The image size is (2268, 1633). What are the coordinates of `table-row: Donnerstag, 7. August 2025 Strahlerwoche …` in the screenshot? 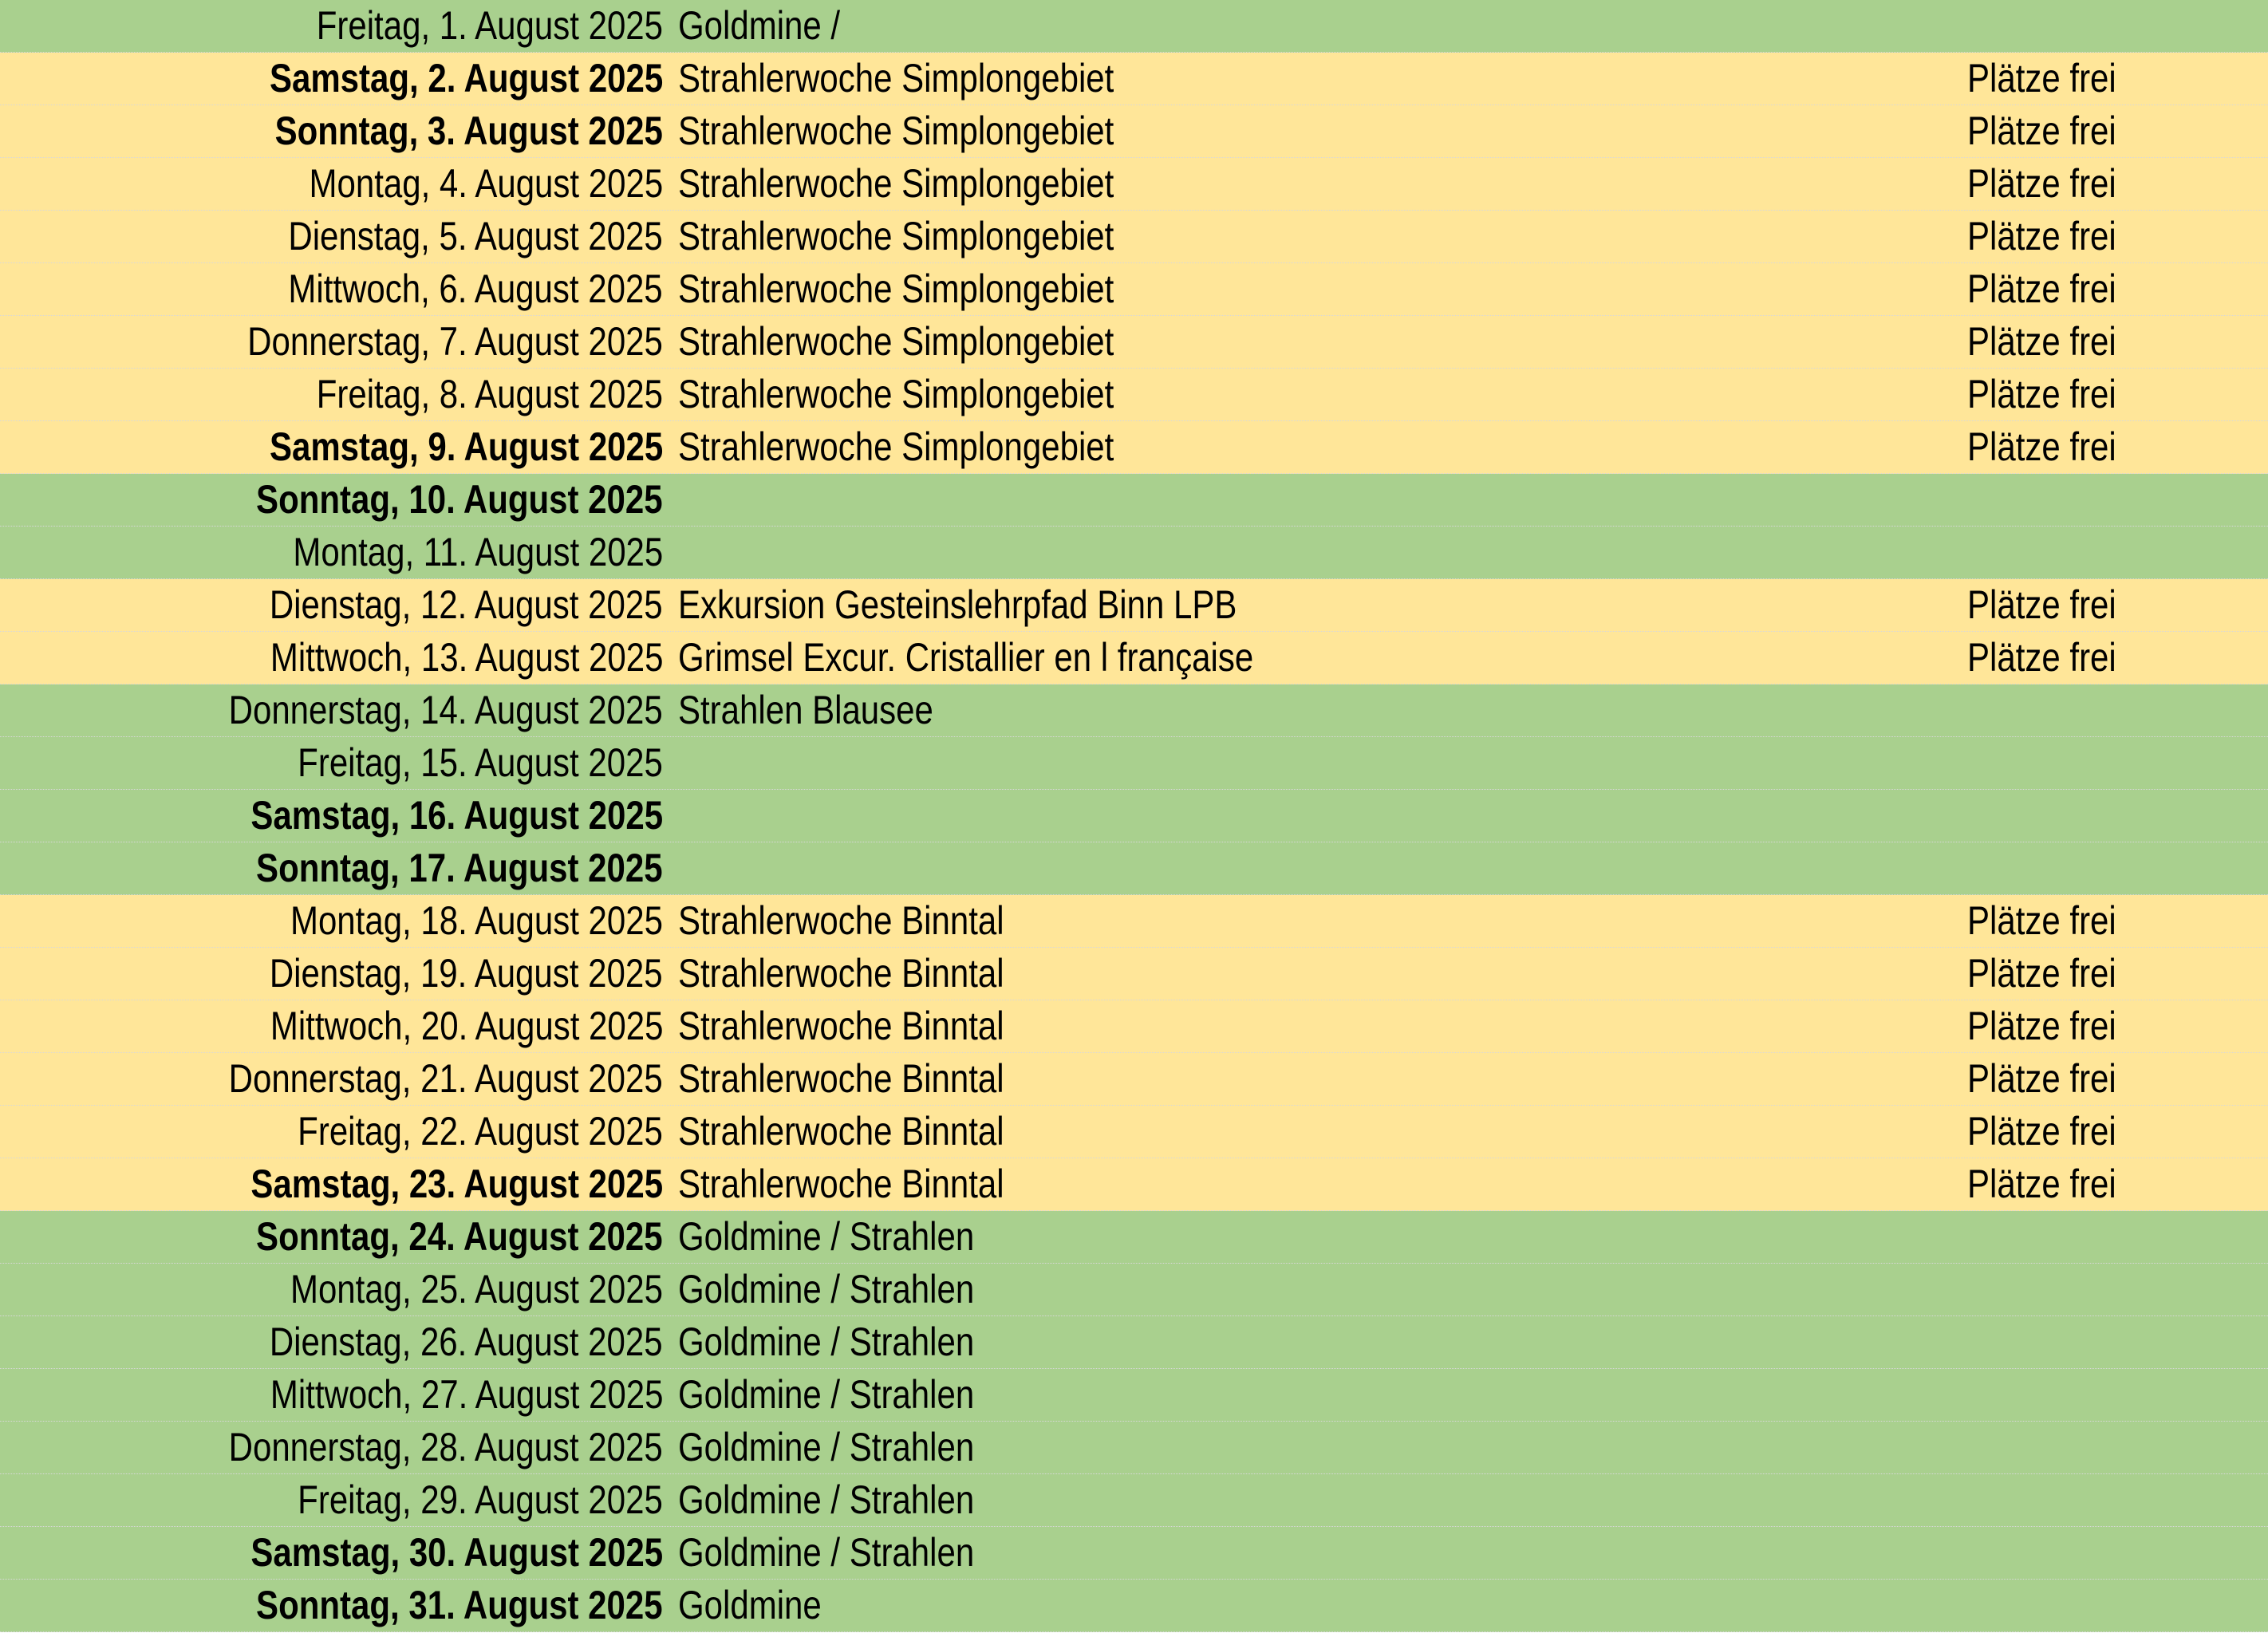 It's located at (1134, 342).